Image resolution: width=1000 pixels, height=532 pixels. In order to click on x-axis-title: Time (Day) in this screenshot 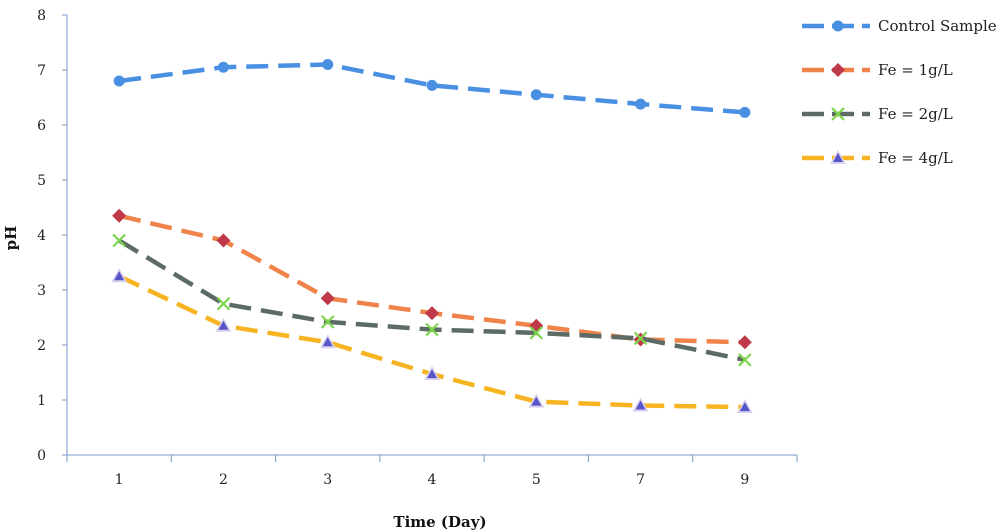, I will do `click(439, 522)`.